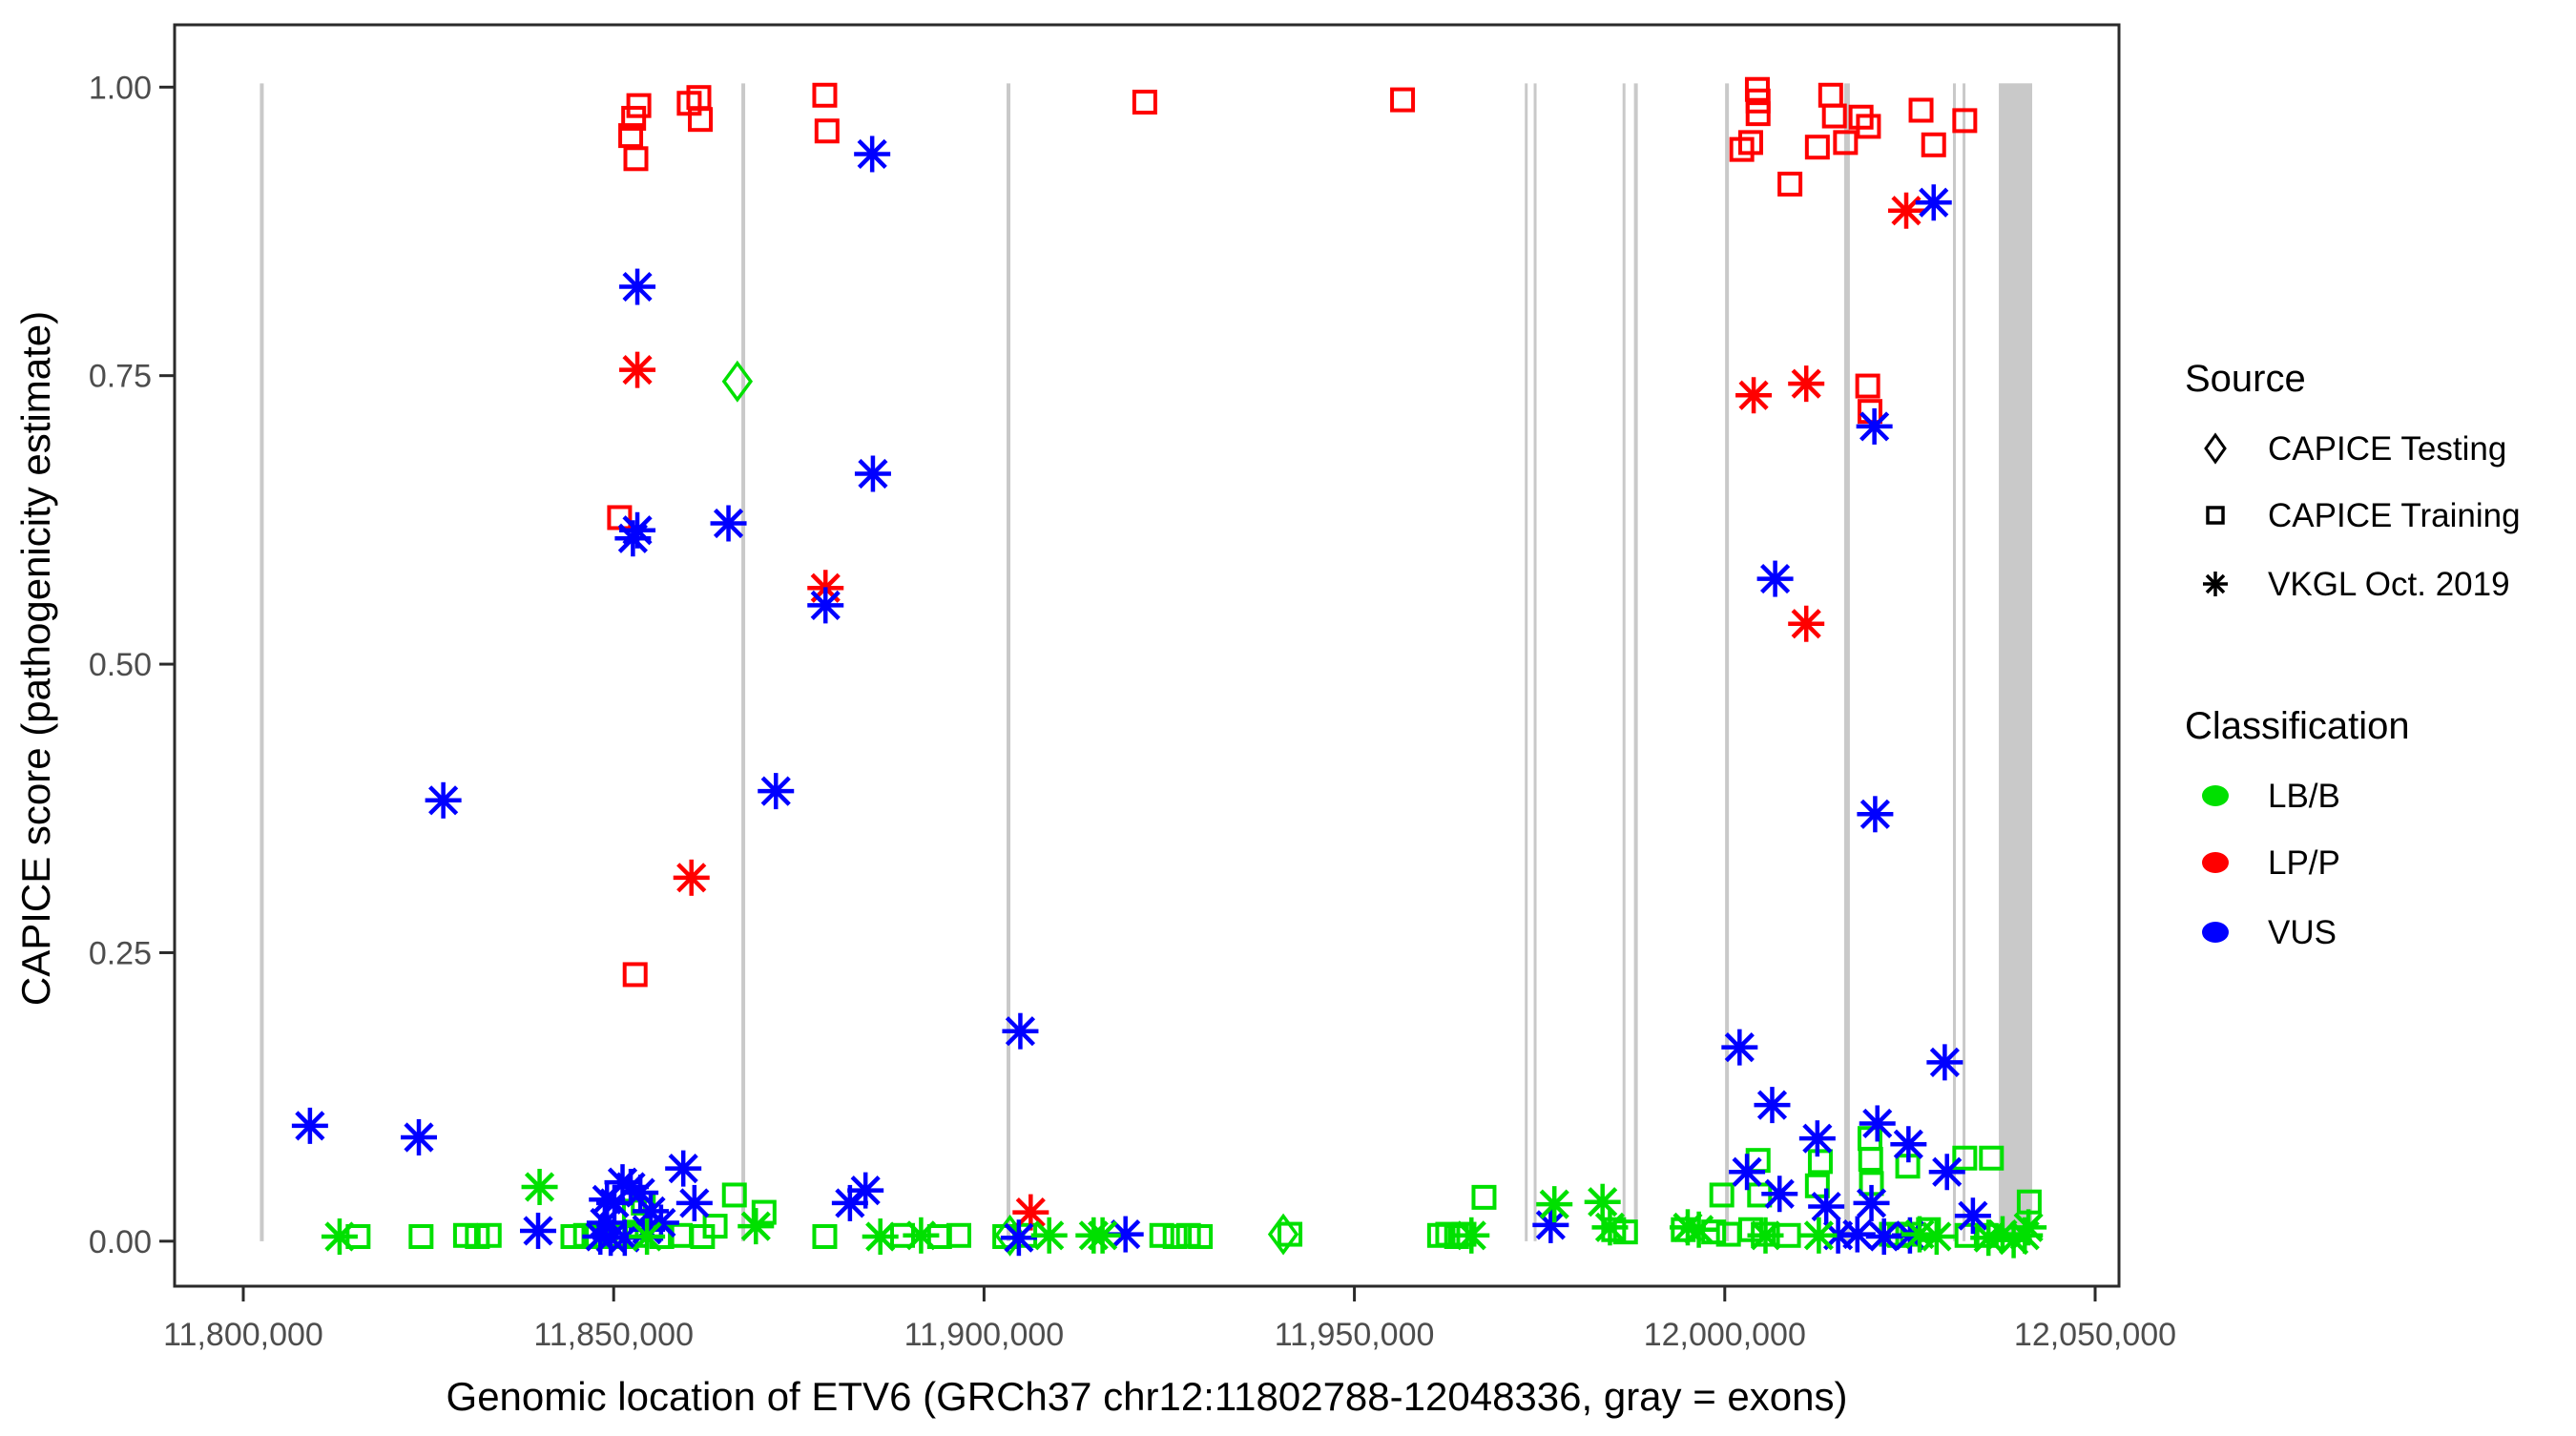 The image size is (2576, 1436). What do you see at coordinates (2389, 584) in the screenshot?
I see `legend-source-label: VKGL Oct. 2019` at bounding box center [2389, 584].